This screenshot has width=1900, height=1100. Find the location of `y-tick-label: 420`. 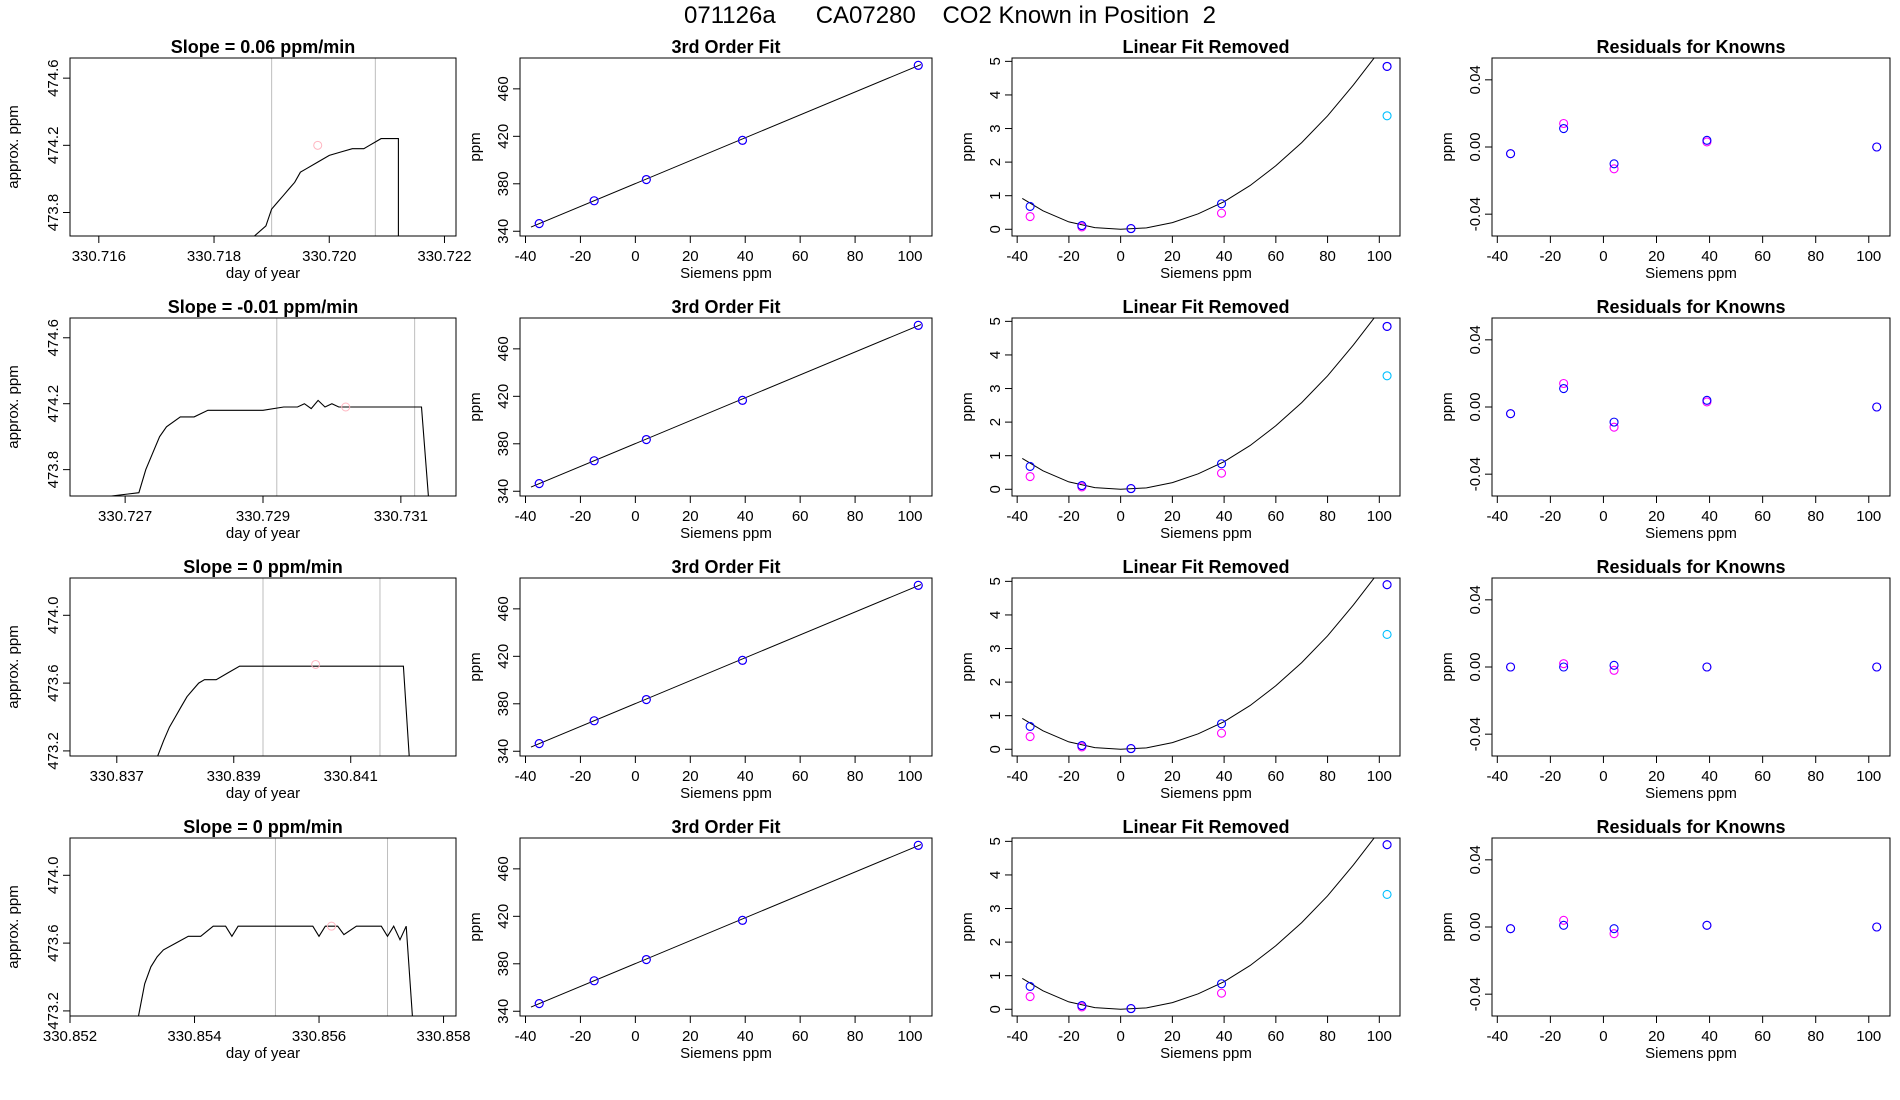

y-tick-label: 420 is located at coordinates (503, 396).